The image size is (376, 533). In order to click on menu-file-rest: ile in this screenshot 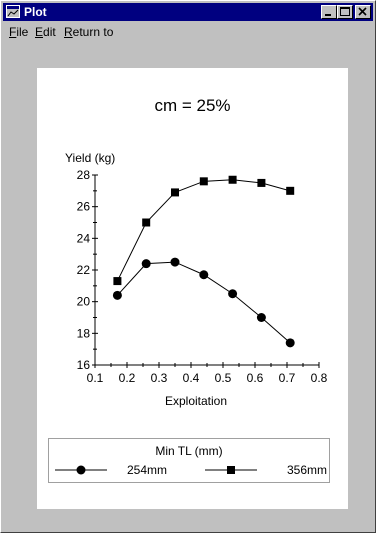, I will do `click(22, 32)`.